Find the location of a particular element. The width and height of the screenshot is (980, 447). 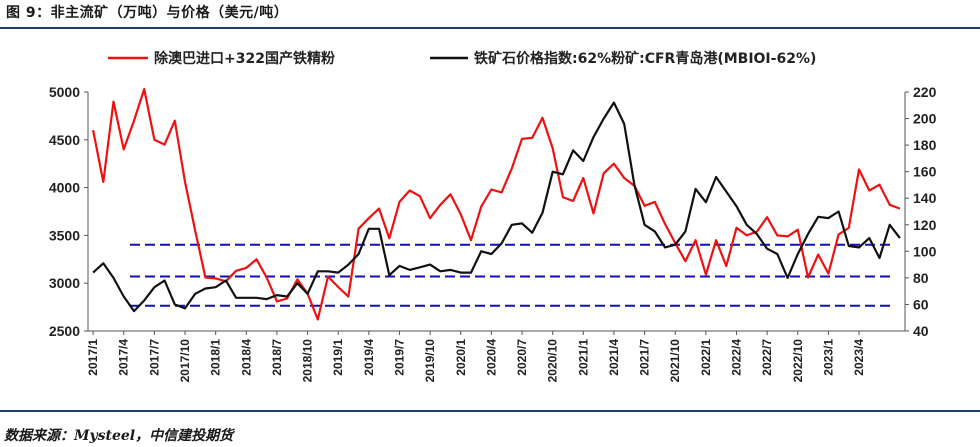

source-note: 数据来源：Mysteel，中信建投期货 is located at coordinates (119, 436).